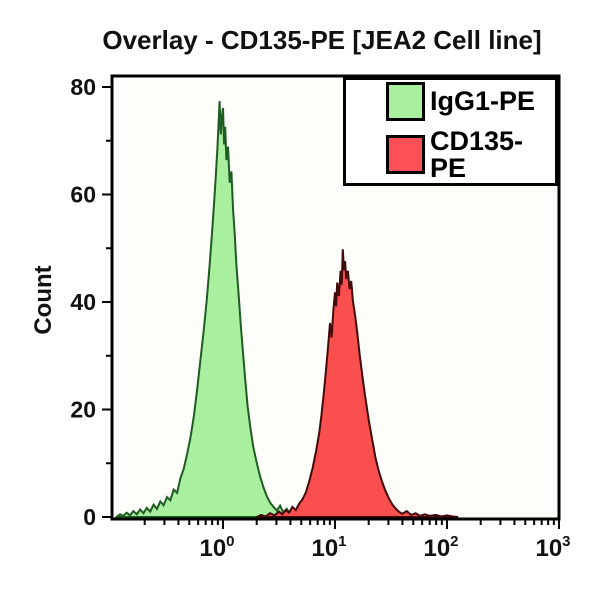  What do you see at coordinates (483, 100) in the screenshot?
I see `legend-label-igg1-pe: IgG1-PE` at bounding box center [483, 100].